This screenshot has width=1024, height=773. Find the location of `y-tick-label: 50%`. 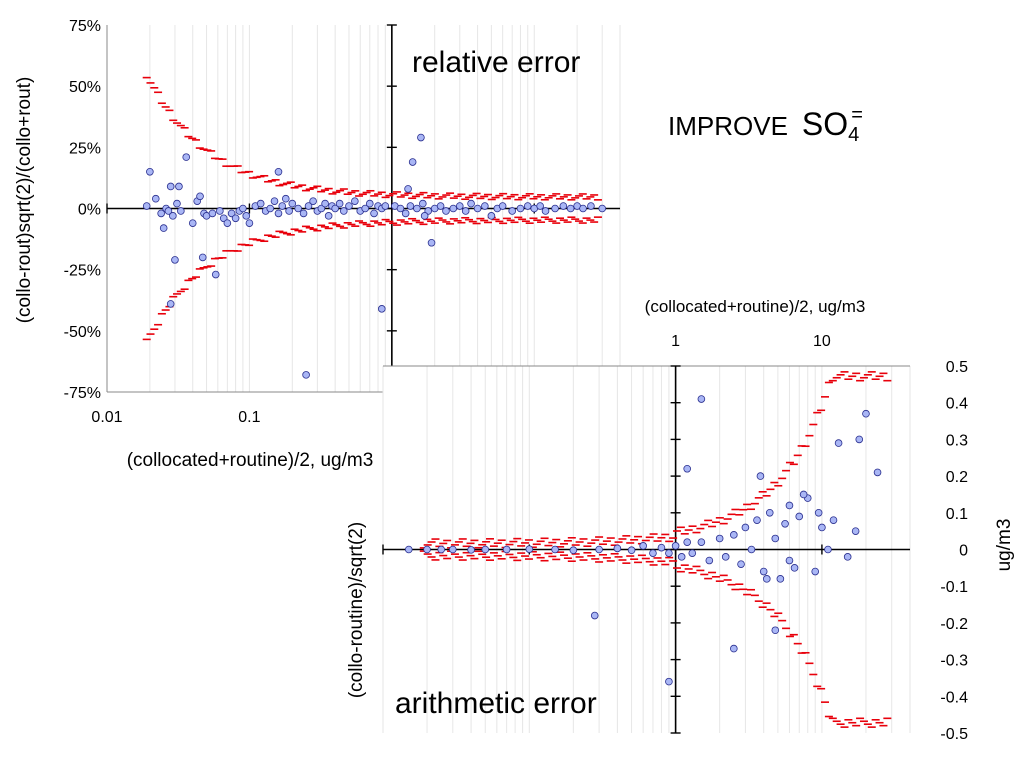

y-tick-label: 50% is located at coordinates (85, 87).